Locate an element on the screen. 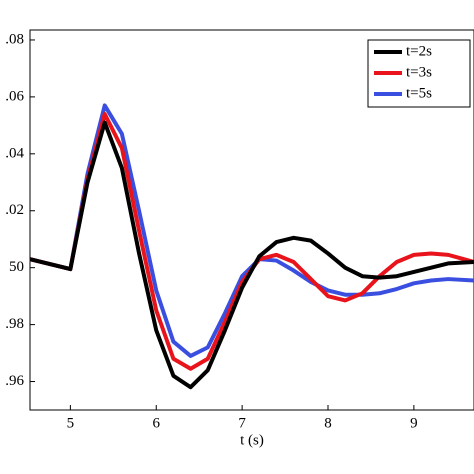  y-tick-label: 50 is located at coordinates (16, 267).